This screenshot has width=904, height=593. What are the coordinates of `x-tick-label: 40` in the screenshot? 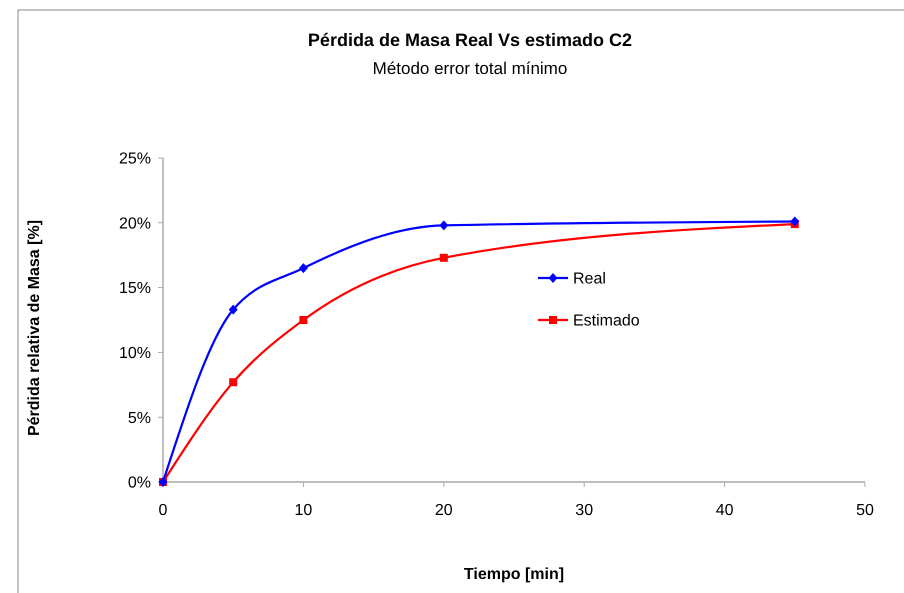 It's located at (725, 510).